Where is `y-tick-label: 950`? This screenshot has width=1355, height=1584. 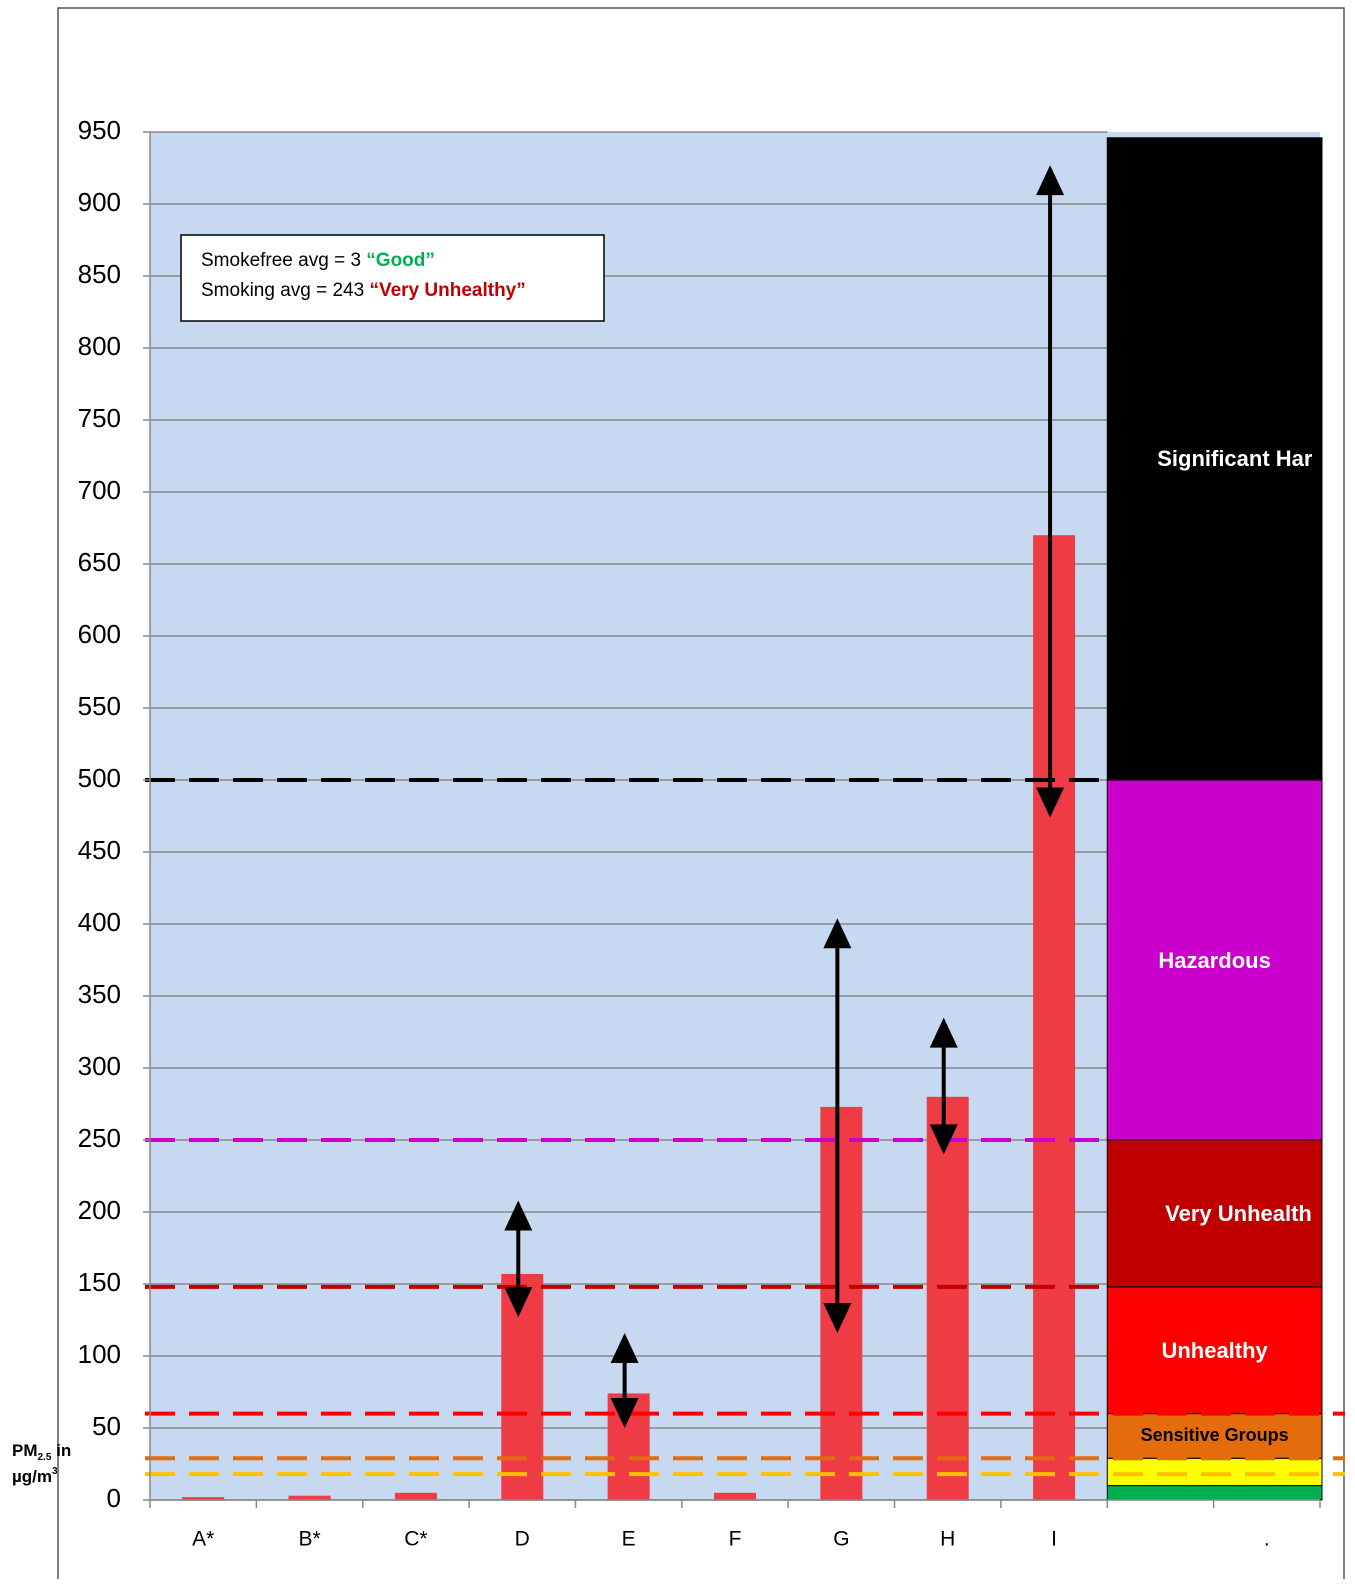
y-tick-label: 950 is located at coordinates (99, 130).